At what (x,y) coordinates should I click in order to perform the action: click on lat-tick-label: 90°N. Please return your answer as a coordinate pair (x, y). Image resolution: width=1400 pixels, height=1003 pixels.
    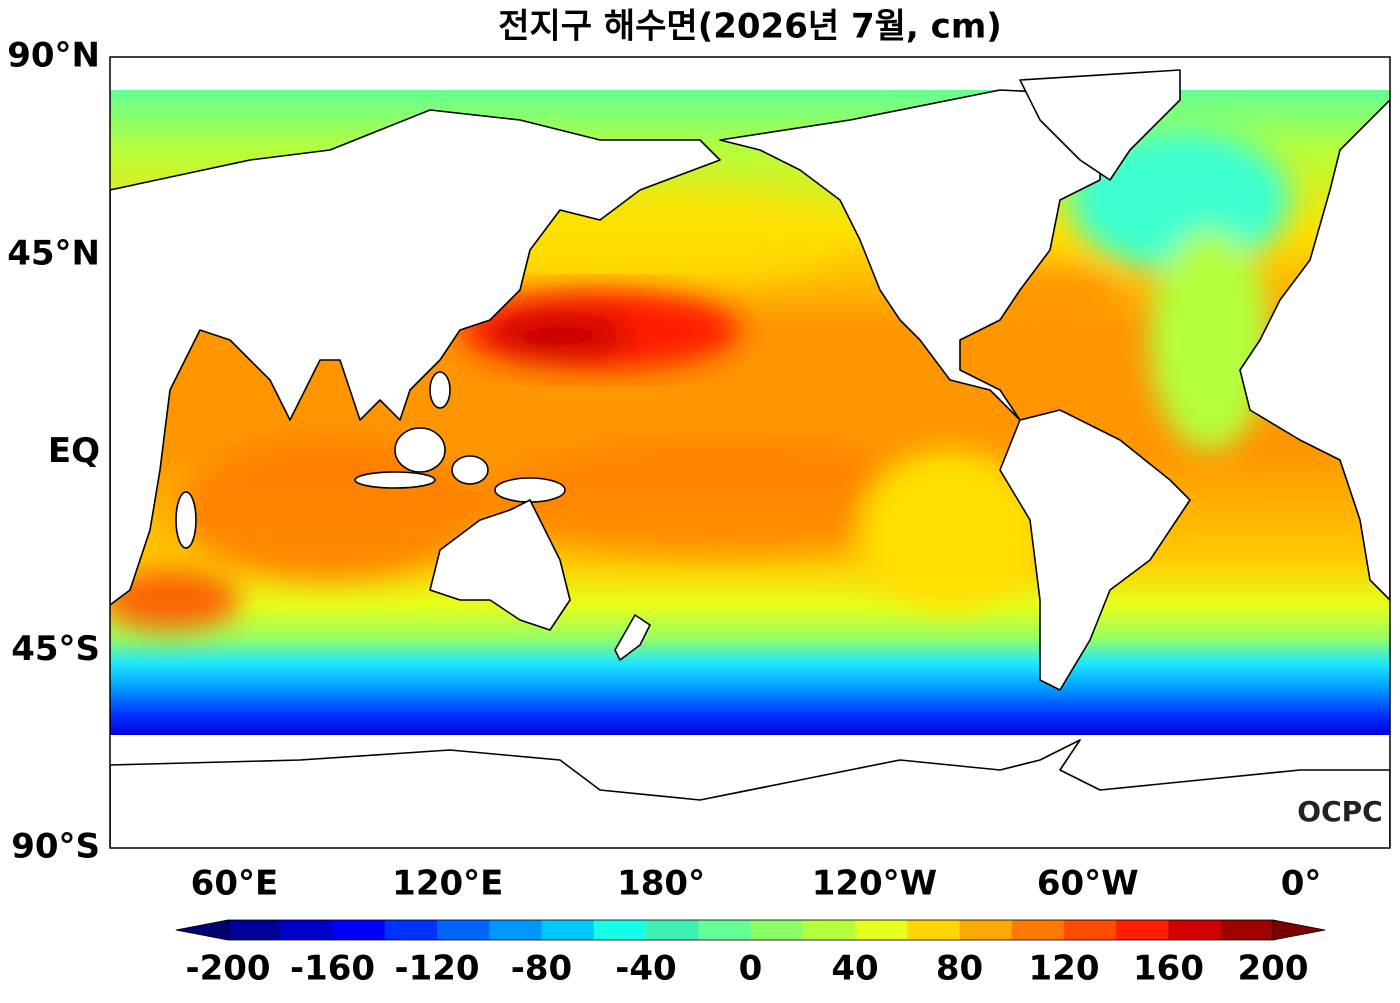
    Looking at the image, I should click on (53, 56).